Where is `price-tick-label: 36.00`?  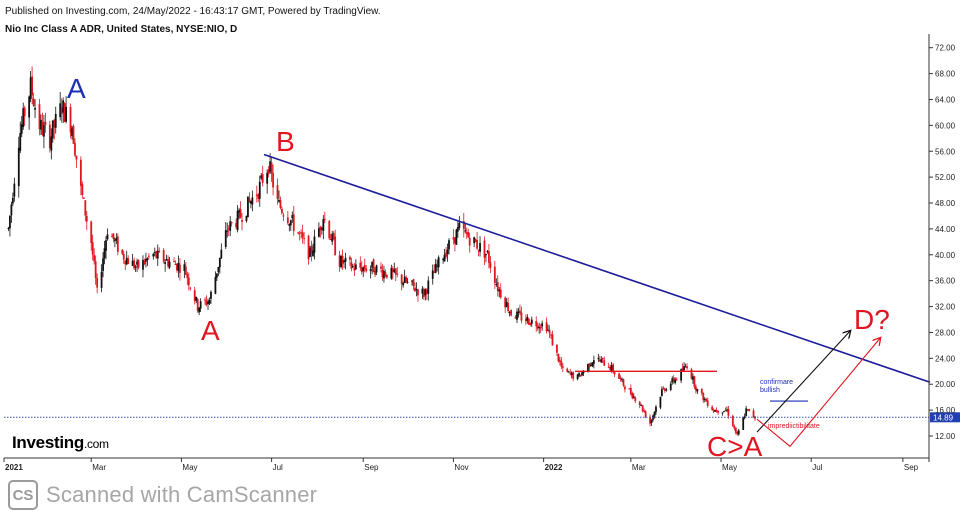 price-tick-label: 36.00 is located at coordinates (945, 281).